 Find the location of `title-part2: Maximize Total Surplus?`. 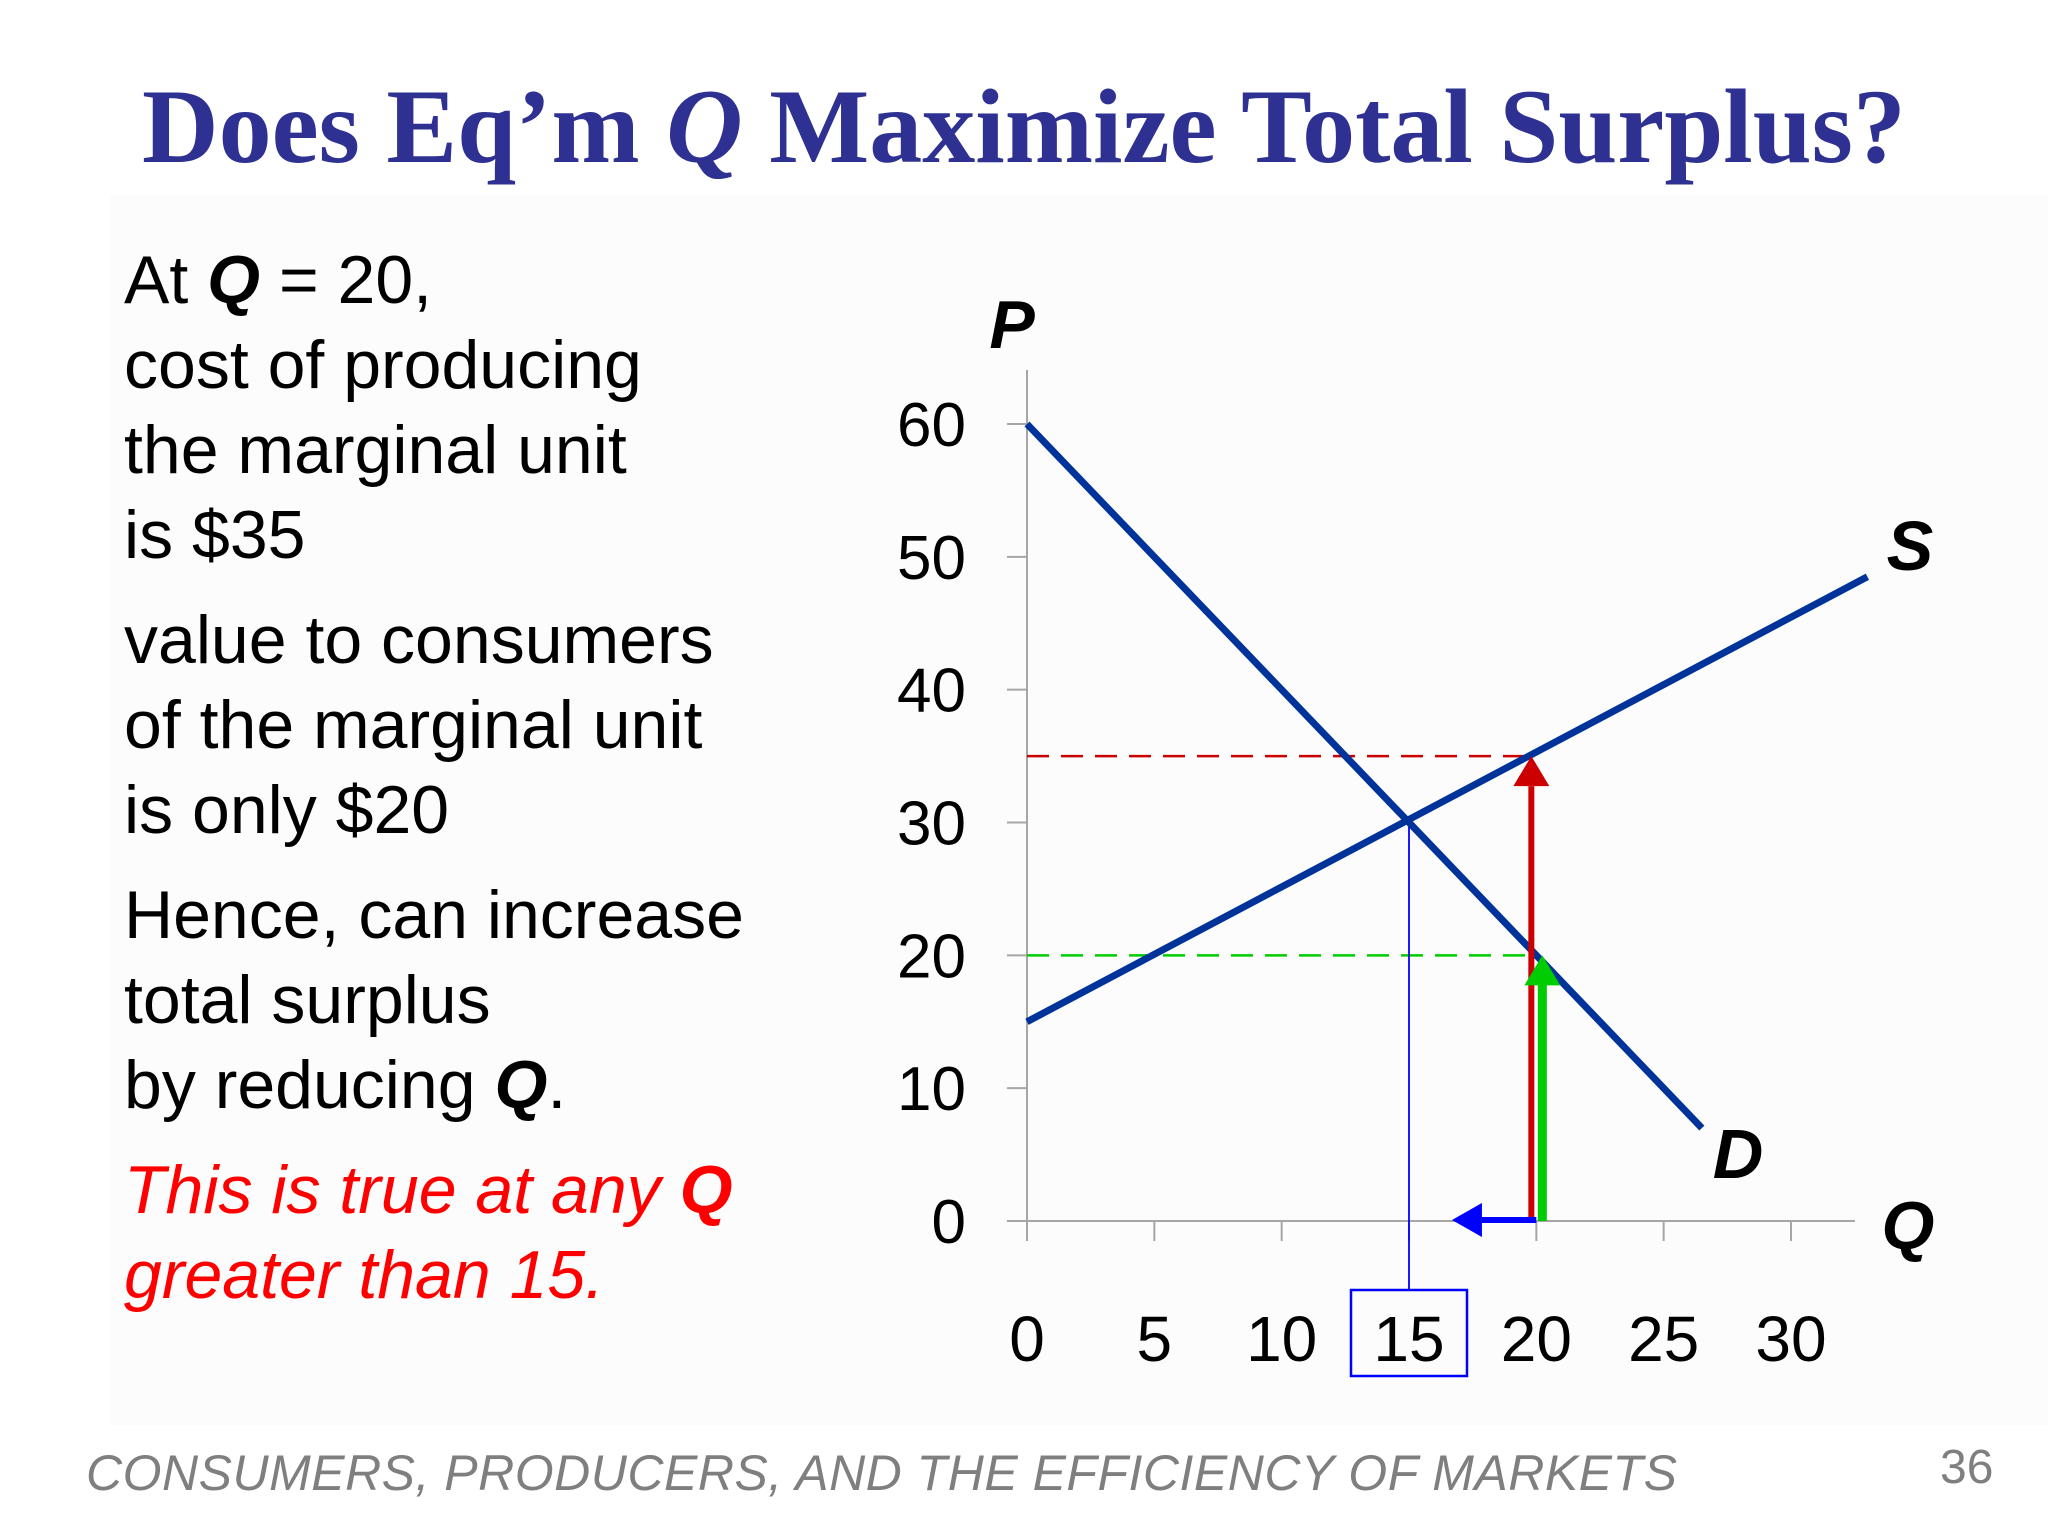

title-part2: Maximize Total Surplus? is located at coordinates (1324, 126).